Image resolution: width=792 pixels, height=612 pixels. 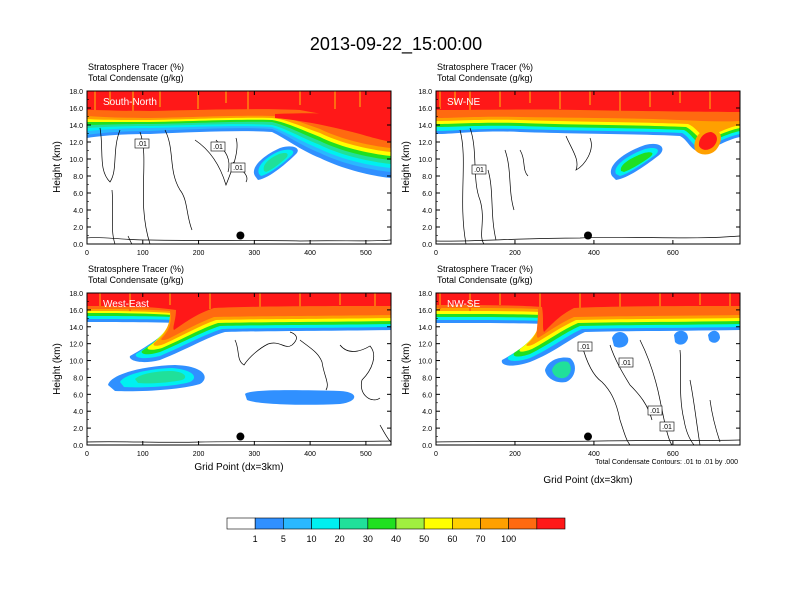 What do you see at coordinates (396, 530) in the screenshot?
I see `colorbar: 1 5 10 20 30 40 50 60 70 100` at bounding box center [396, 530].